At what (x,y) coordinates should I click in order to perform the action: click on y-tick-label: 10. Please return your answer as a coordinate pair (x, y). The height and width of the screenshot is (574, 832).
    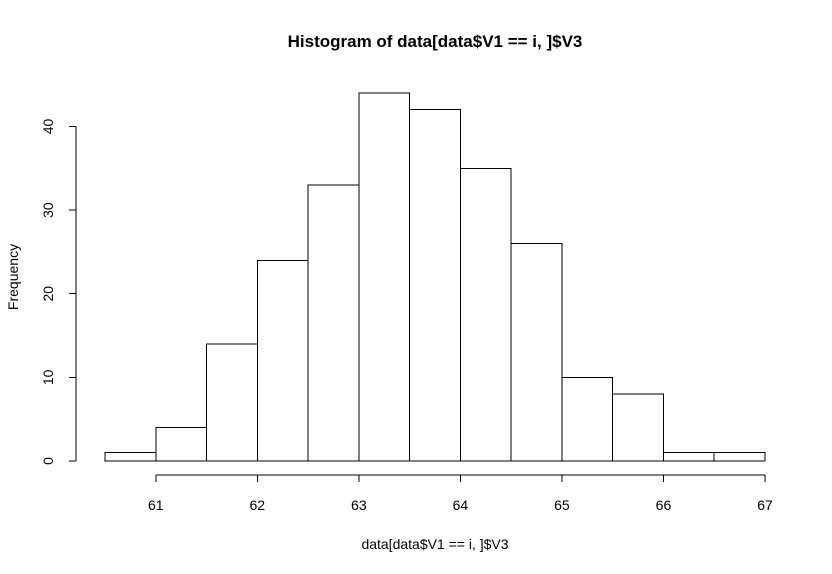
    Looking at the image, I should click on (48, 377).